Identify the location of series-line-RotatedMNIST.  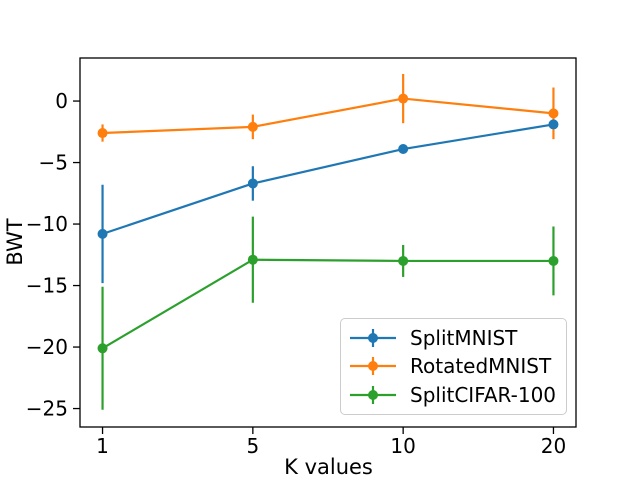
(328, 116).